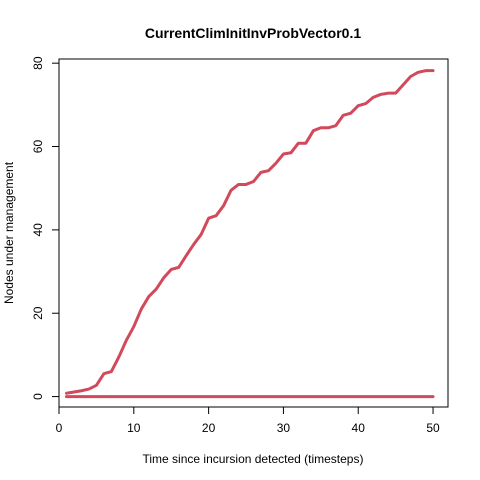 The image size is (480, 480). What do you see at coordinates (38, 396) in the screenshot?
I see `y-tick-label: 0` at bounding box center [38, 396].